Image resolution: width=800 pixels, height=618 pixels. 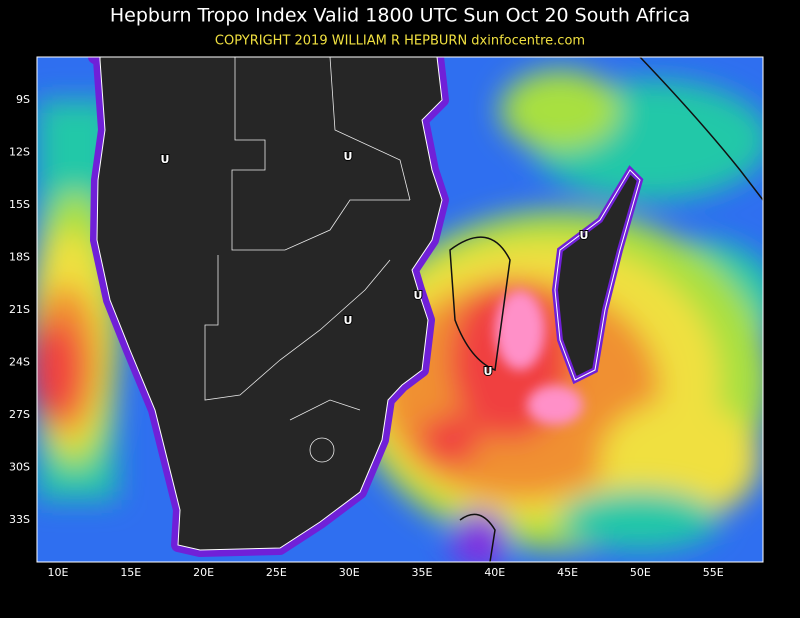 I want to click on lat-label: 9S, so click(x=23, y=99).